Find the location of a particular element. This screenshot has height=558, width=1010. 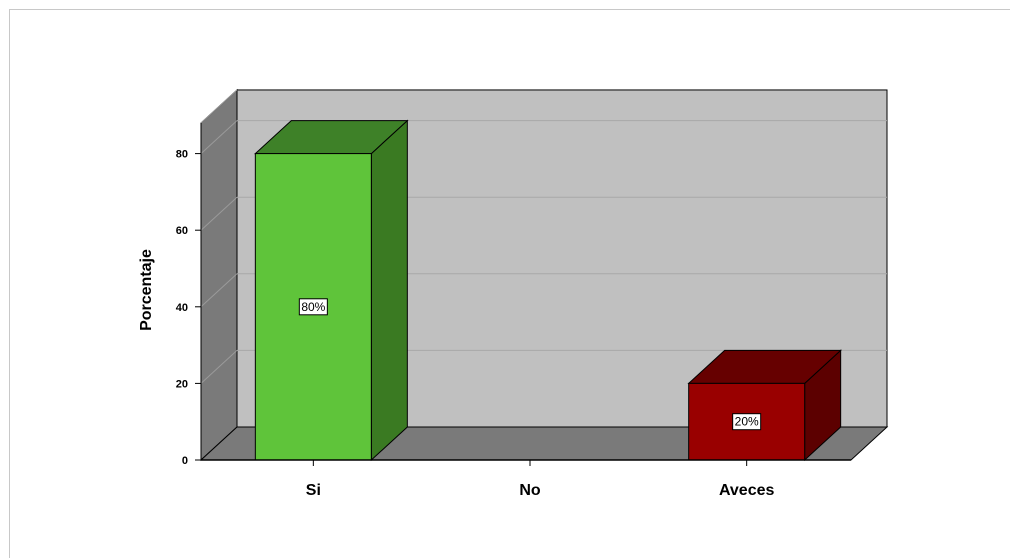

left-wall is located at coordinates (219, 275).